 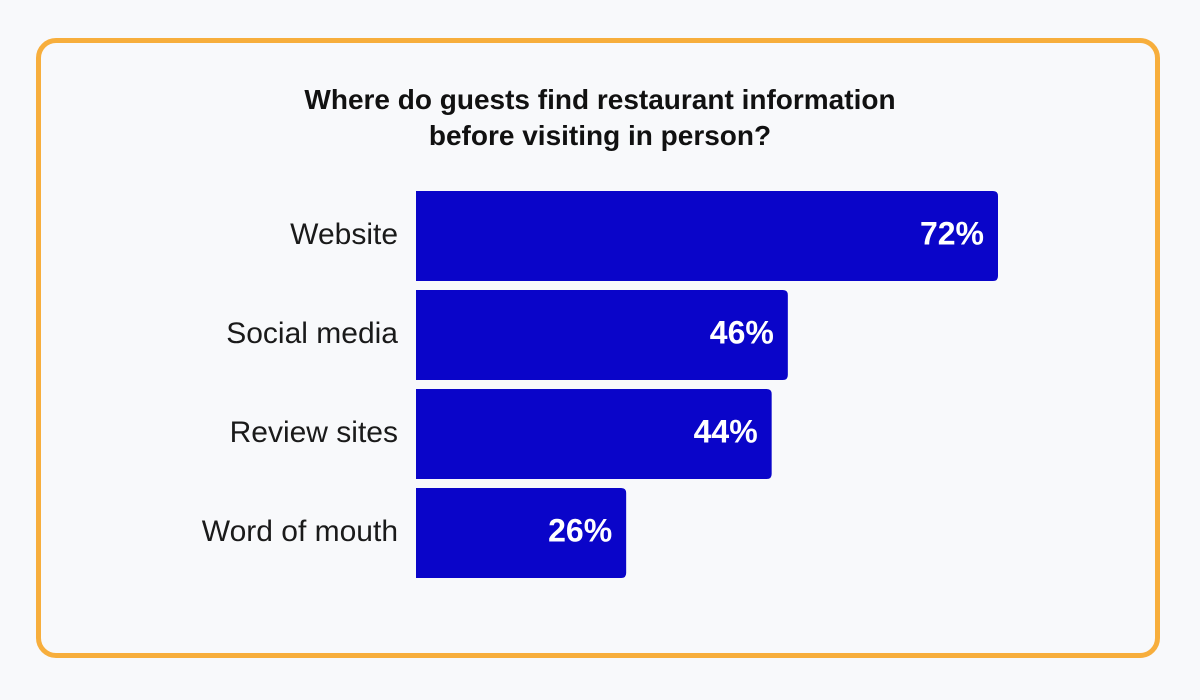 I want to click on category-label-word-of-mouth: Word of mouth, so click(x=300, y=531).